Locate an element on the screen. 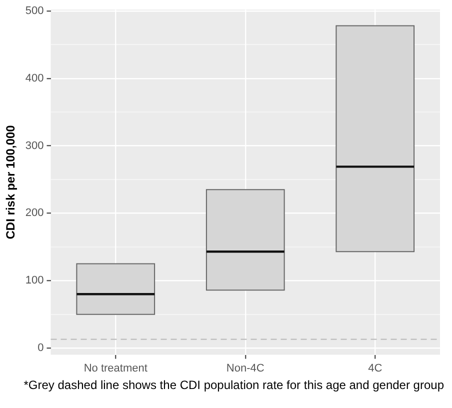 This screenshot has height=408, width=452. y-tick-label: 300 is located at coordinates (34, 146).